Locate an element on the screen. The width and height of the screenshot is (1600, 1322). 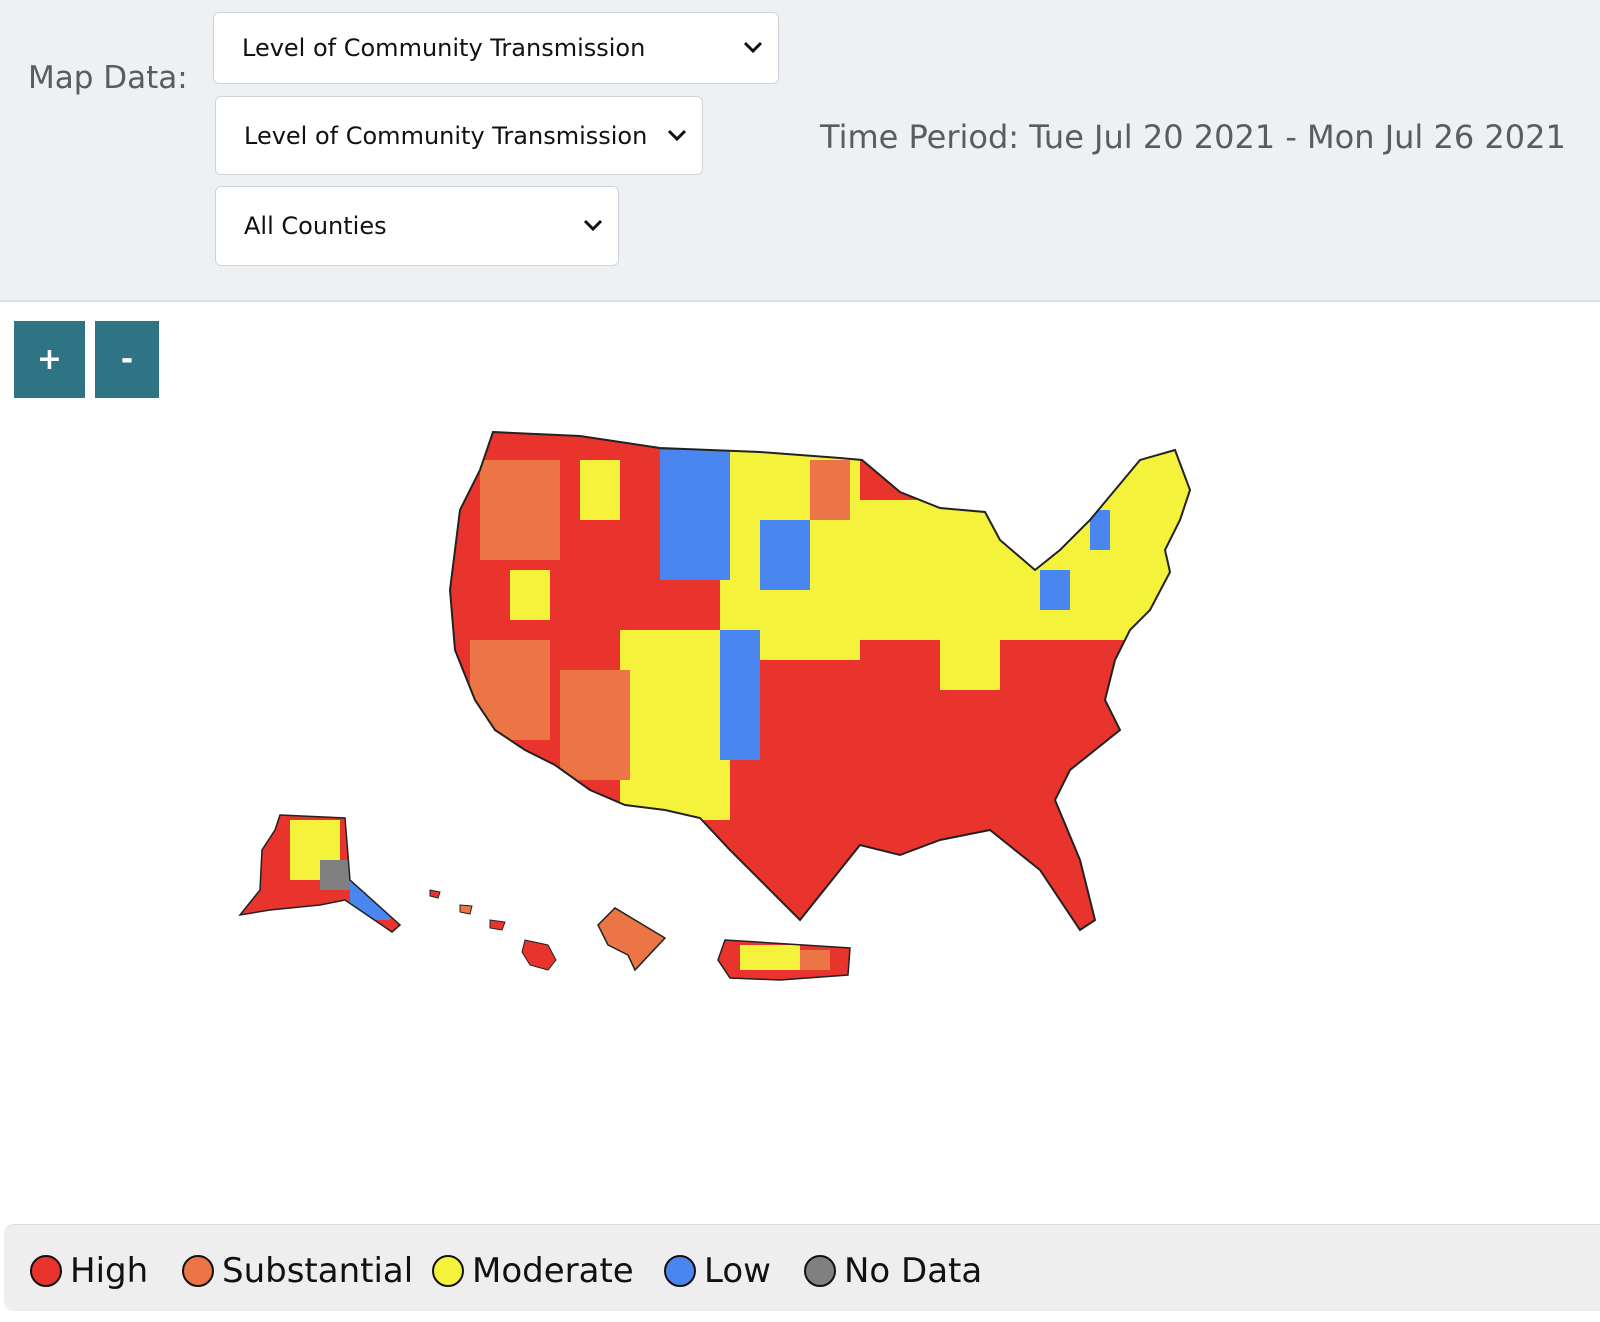
legend-label-substantial: Substantial is located at coordinates (318, 1271).